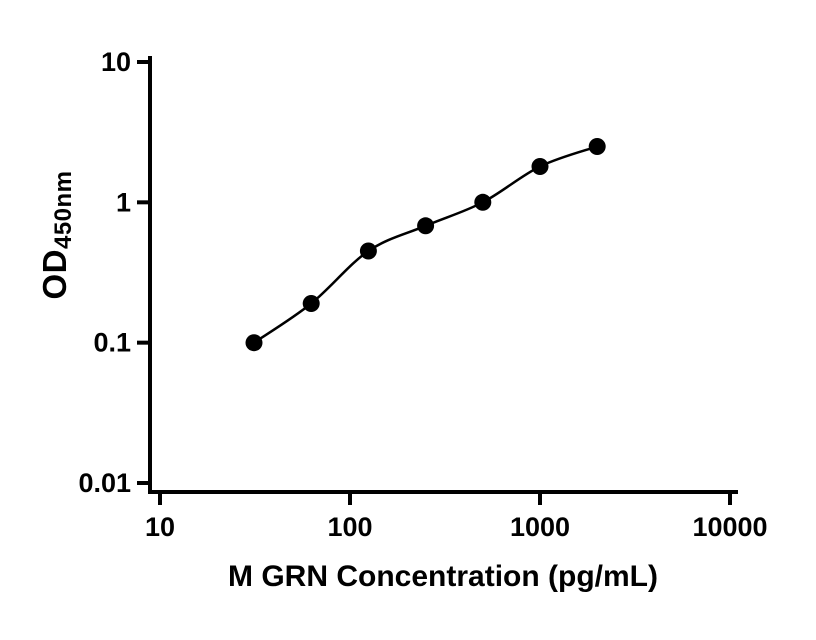  What do you see at coordinates (425, 244) in the screenshot?
I see `fit-curve` at bounding box center [425, 244].